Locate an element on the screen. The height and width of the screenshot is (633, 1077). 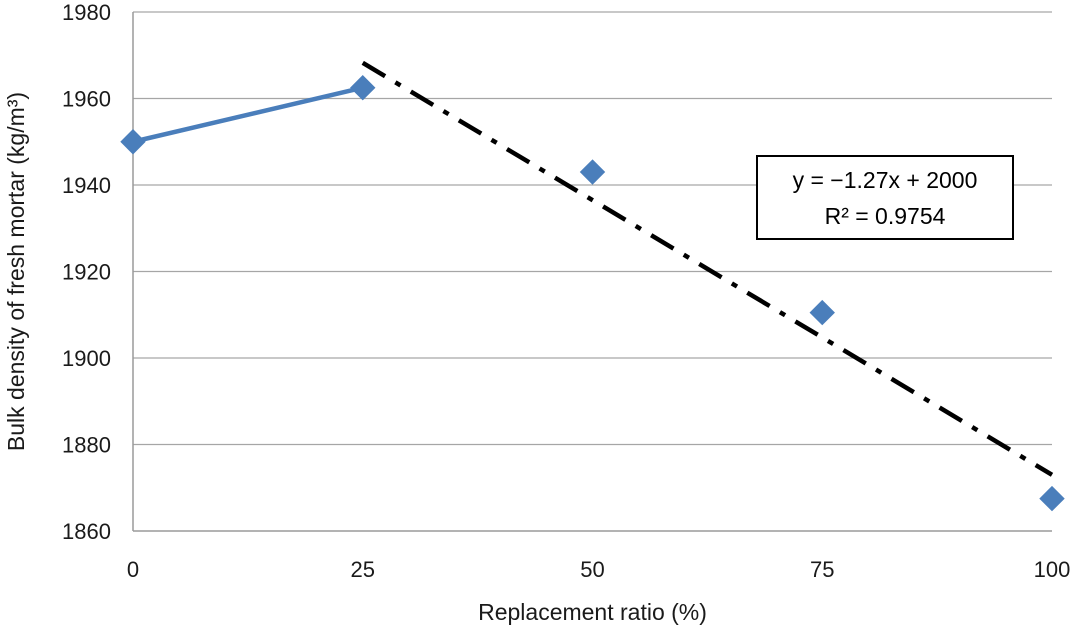
x-tick-label-0: 0 is located at coordinates (133, 569).